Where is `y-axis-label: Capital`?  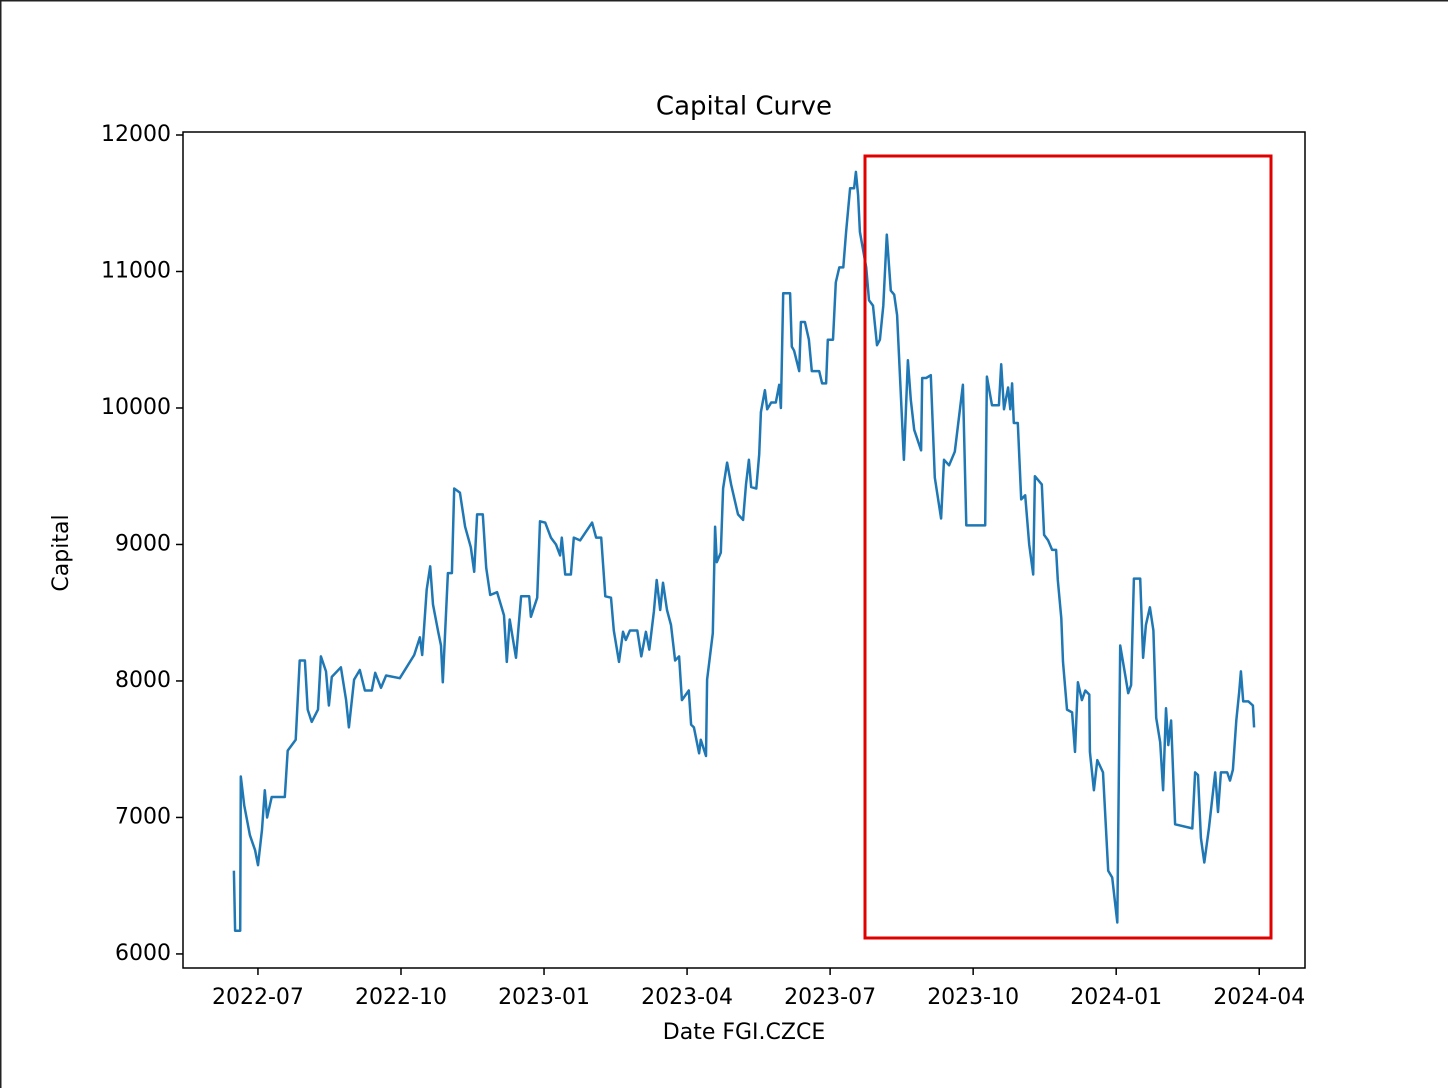
y-axis-label: Capital is located at coordinates (61, 552).